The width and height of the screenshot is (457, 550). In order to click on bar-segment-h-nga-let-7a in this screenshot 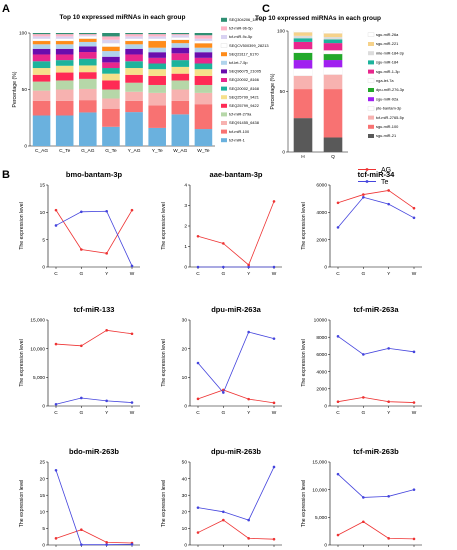, I will do `click(303, 51)`.